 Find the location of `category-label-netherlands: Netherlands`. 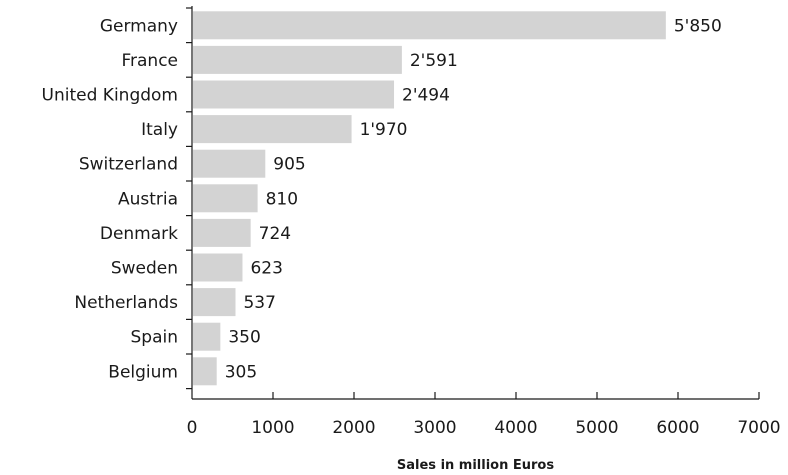

category-label-netherlands: Netherlands is located at coordinates (126, 303).